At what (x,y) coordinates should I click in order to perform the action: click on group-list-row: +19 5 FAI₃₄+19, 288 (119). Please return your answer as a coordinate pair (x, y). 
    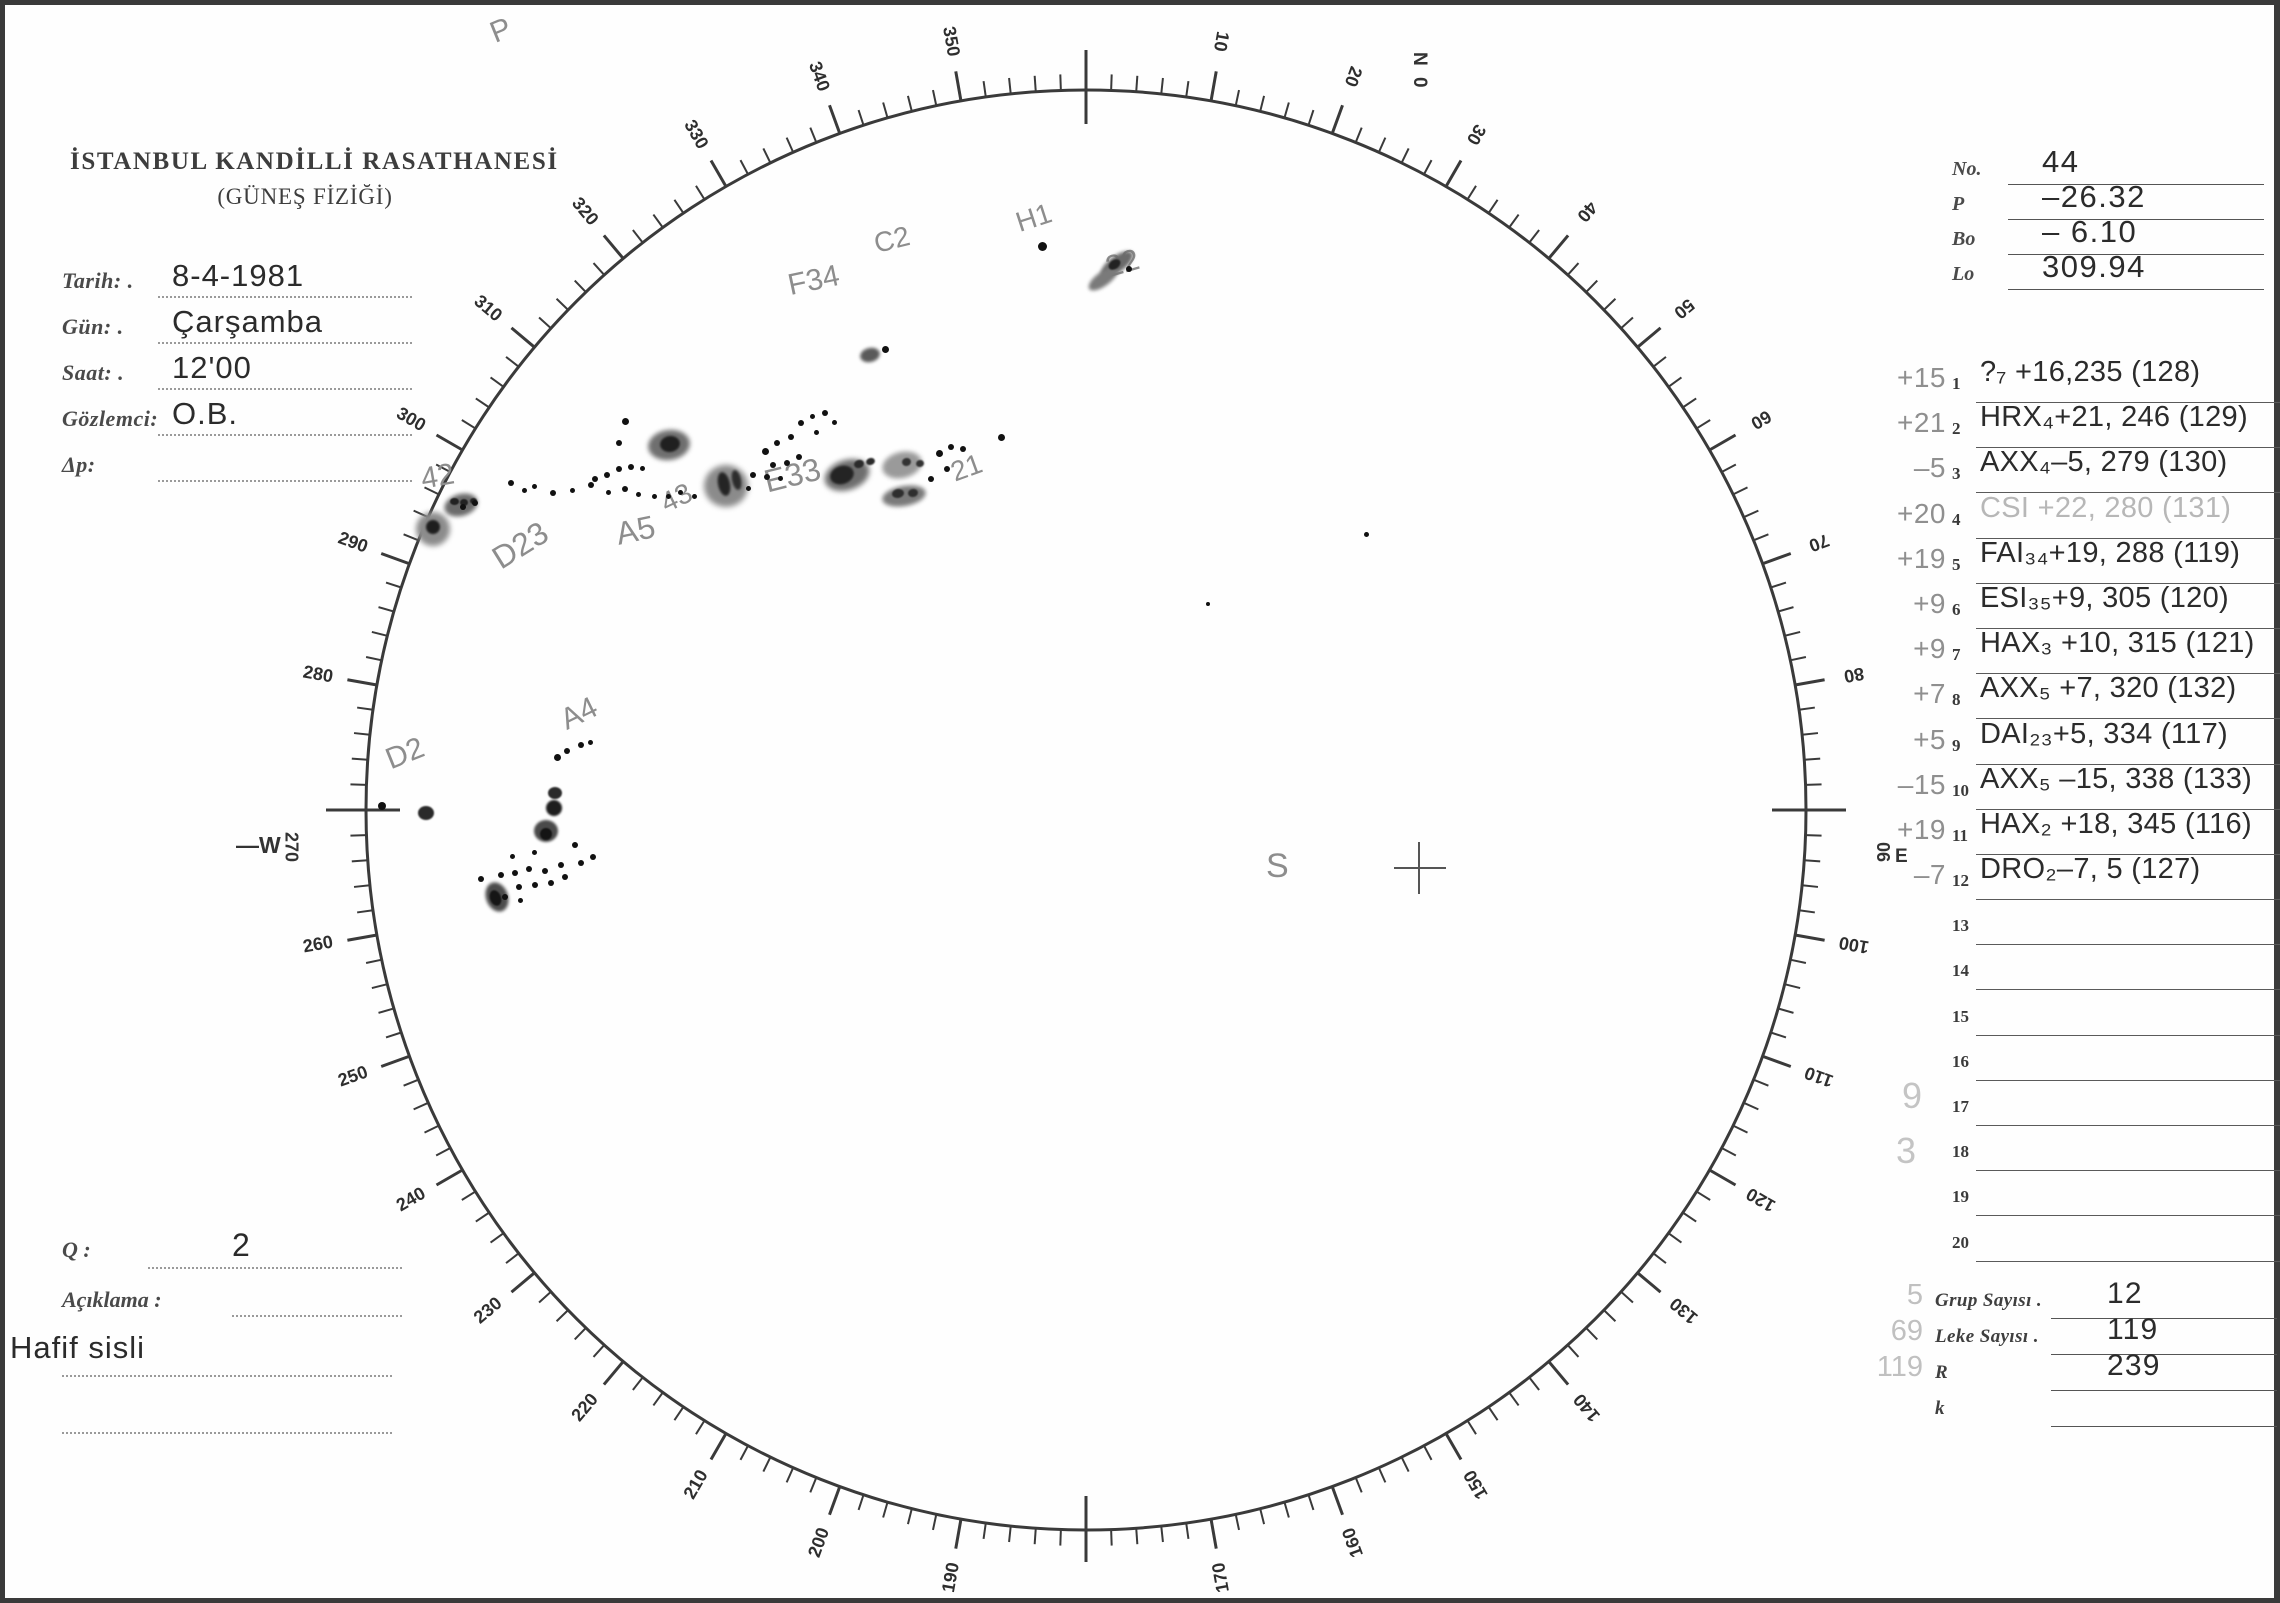
    Looking at the image, I should click on (2080, 561).